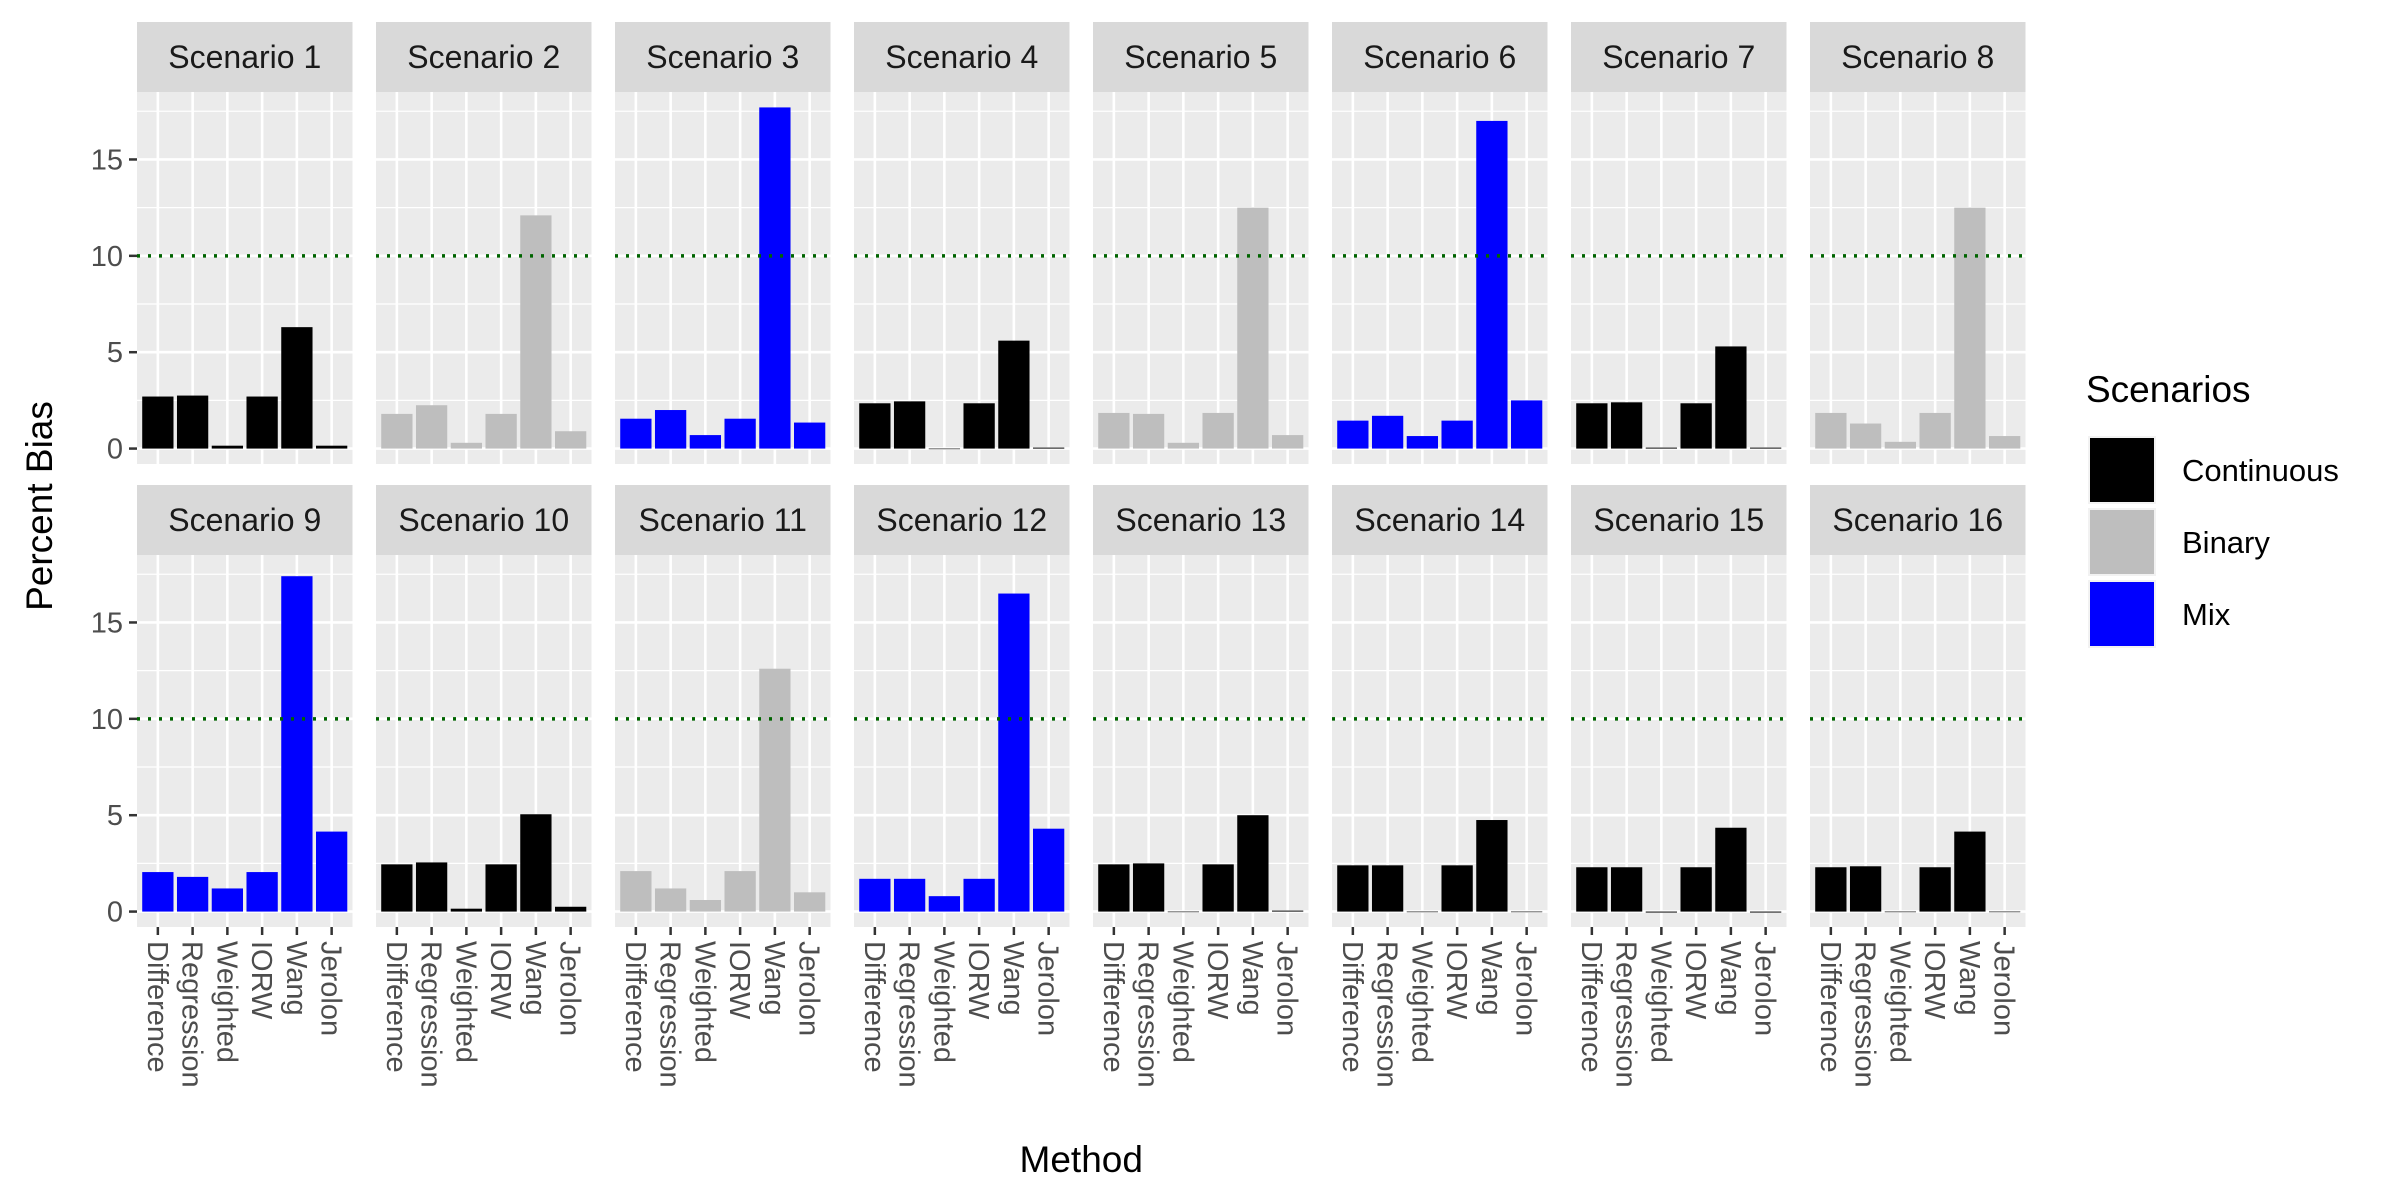 Image resolution: width=2400 pixels, height=1200 pixels. I want to click on facet-strip-label: Scenario 10, so click(483, 520).